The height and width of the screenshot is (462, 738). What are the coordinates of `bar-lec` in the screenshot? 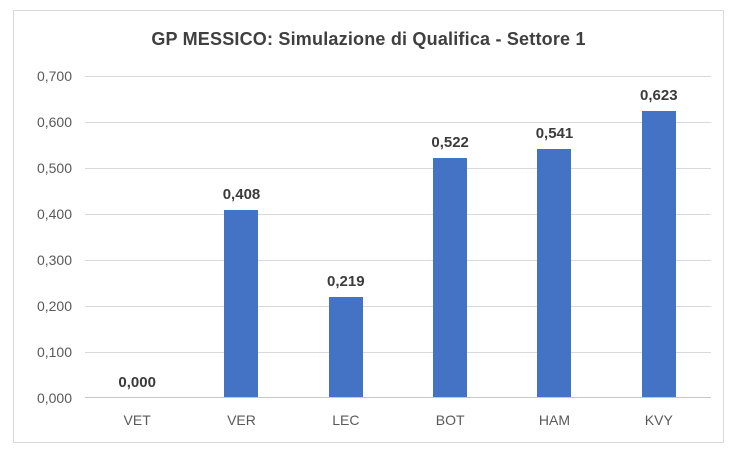 It's located at (345, 347).